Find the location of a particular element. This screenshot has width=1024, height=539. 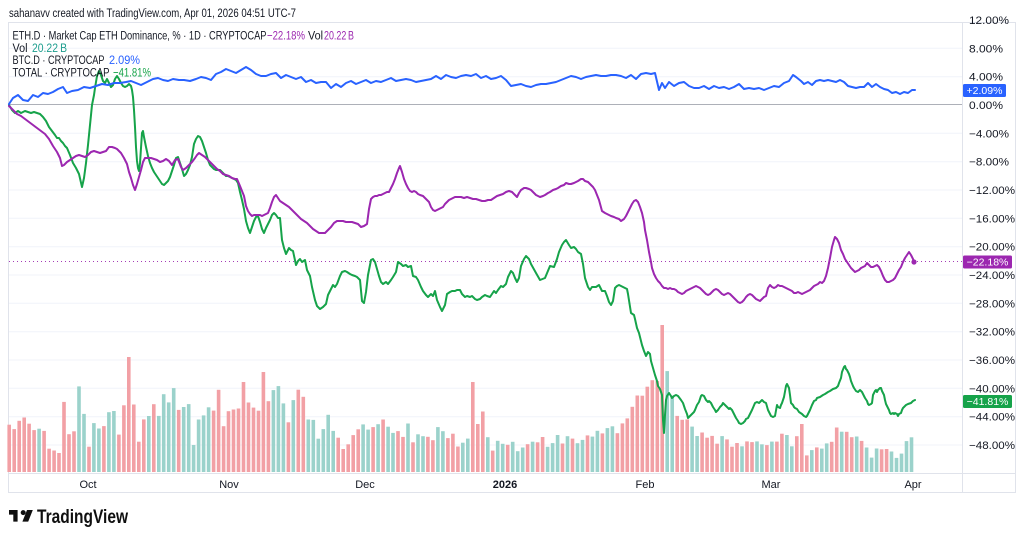

svg-text: Nov is located at coordinates (229, 485).